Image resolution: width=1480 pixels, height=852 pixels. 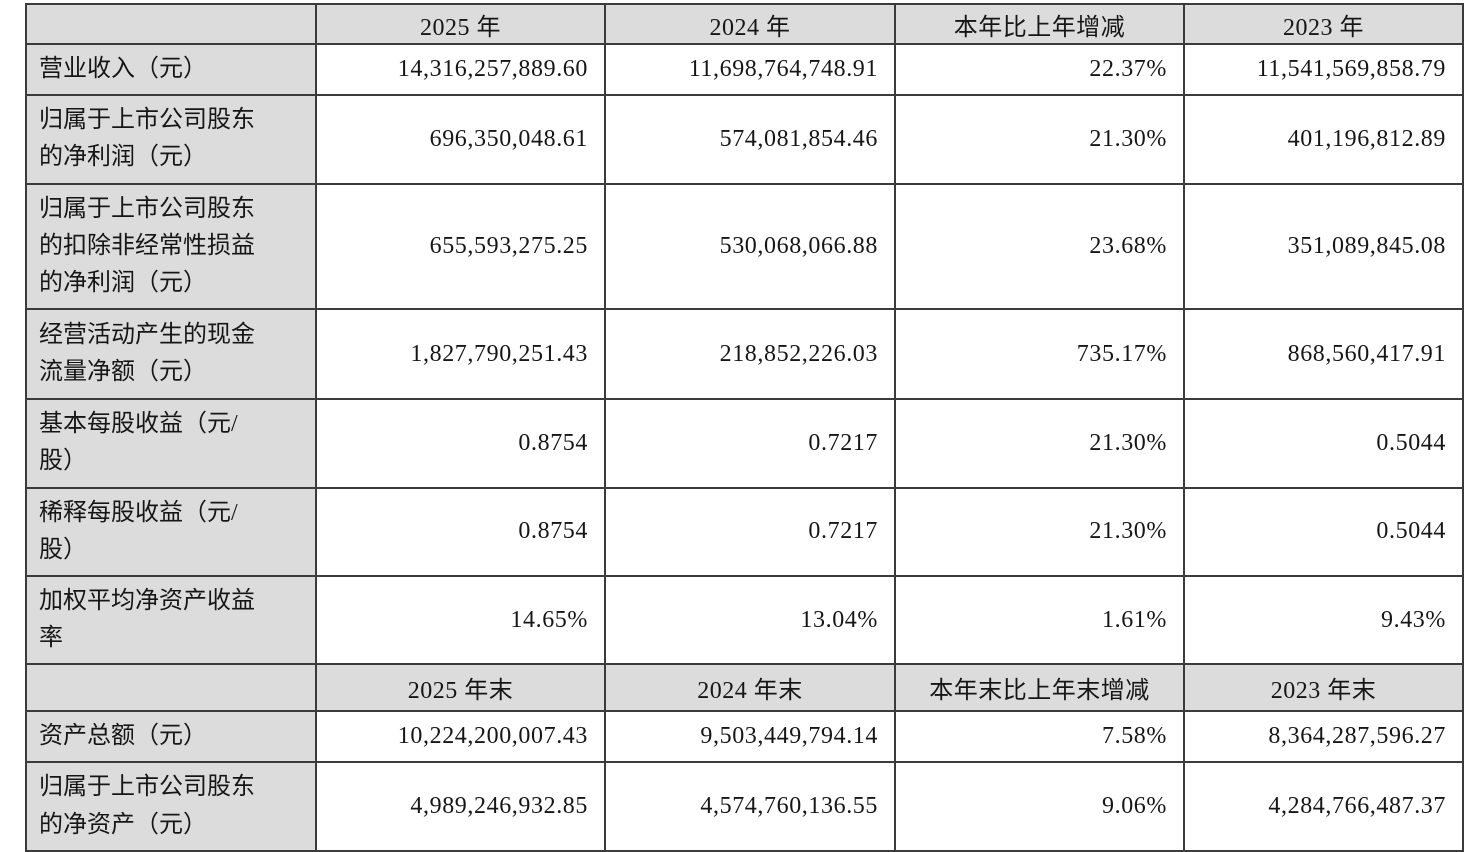 I want to click on col-header-end-change: 本年末比上年末增减, so click(x=1039, y=688).